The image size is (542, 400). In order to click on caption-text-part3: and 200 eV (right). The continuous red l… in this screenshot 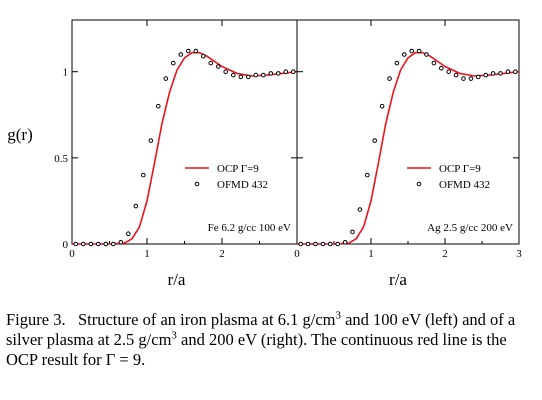, I will do `click(256, 349)`.